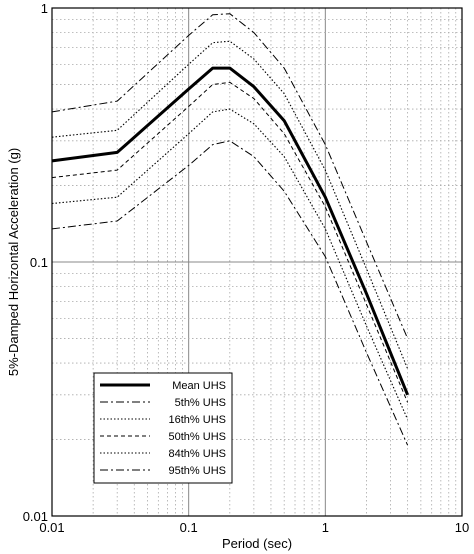 Image resolution: width=474 pixels, height=554 pixels. I want to click on legend-label-5: 84th% UHS, so click(197, 454).